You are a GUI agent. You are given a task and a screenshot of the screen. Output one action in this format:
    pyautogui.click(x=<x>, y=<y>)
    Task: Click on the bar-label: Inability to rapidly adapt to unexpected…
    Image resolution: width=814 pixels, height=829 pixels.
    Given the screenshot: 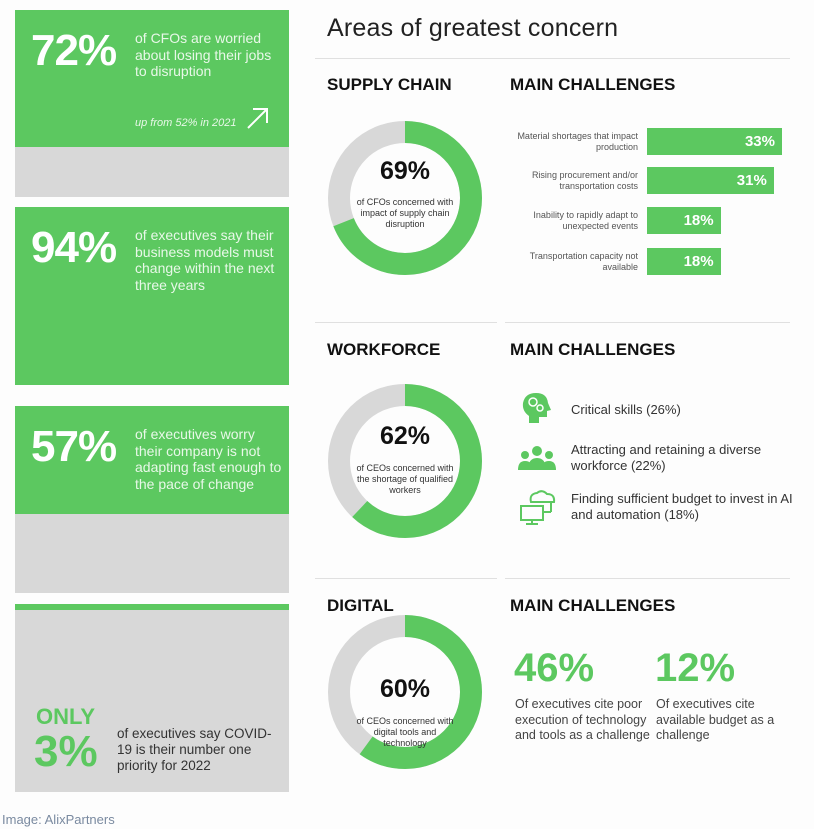 What is the action you would take?
    pyautogui.click(x=585, y=220)
    